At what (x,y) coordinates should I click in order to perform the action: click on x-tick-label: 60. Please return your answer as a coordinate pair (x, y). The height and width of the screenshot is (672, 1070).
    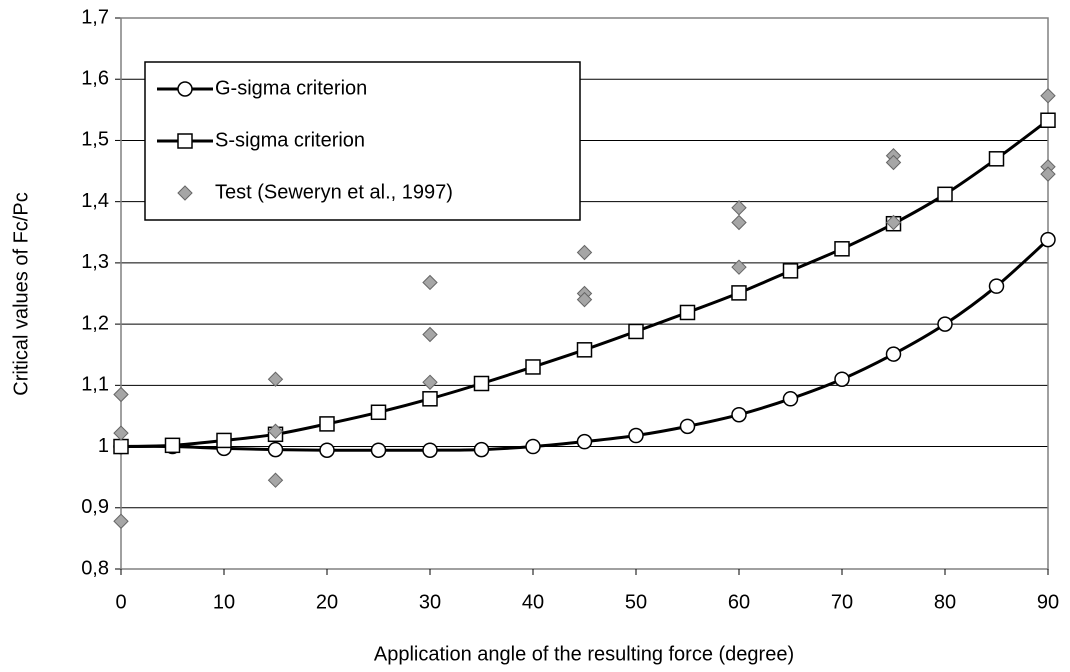
    Looking at the image, I should click on (739, 602).